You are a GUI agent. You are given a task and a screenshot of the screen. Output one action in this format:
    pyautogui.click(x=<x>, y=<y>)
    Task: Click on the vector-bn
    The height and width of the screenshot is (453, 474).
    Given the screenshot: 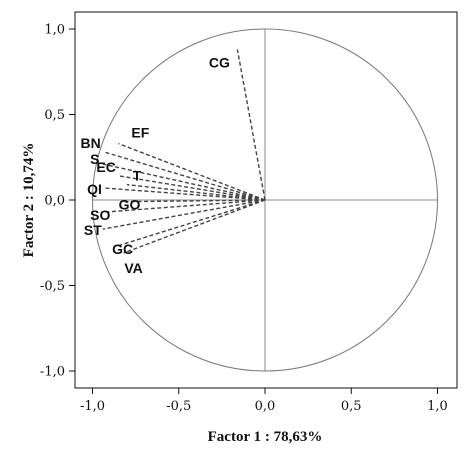 What is the action you would take?
    pyautogui.click(x=185, y=176)
    